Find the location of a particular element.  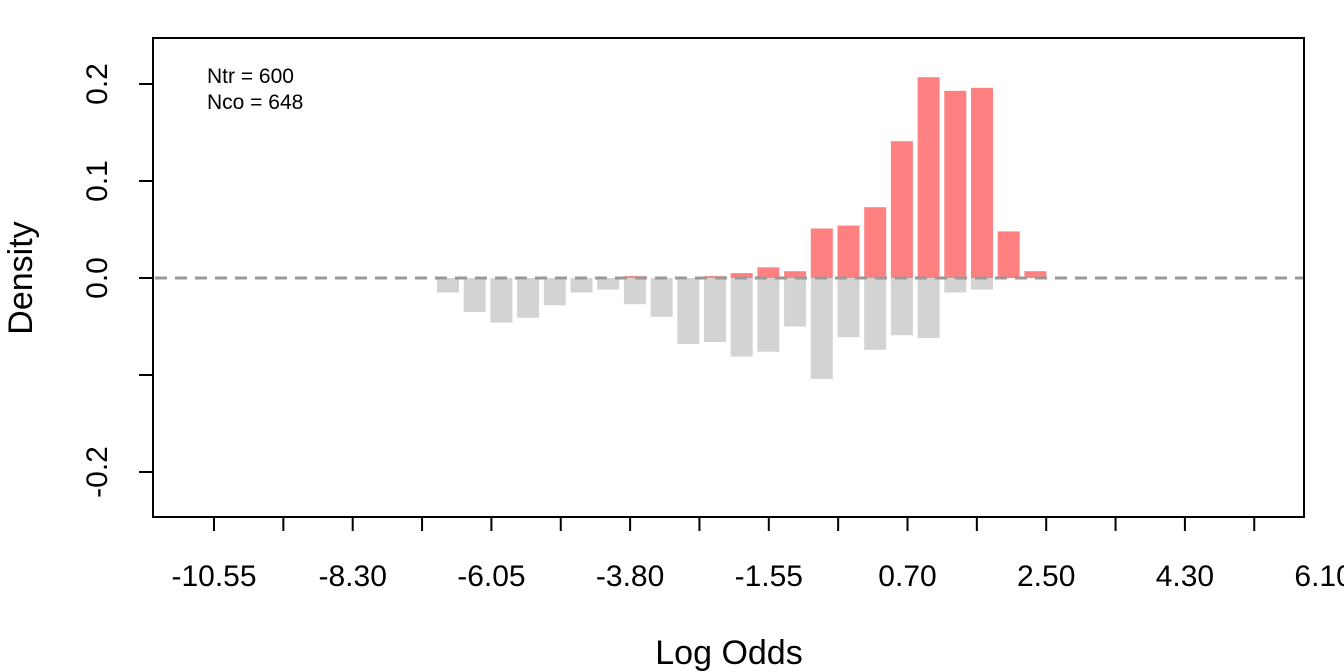

annotation-ntr: Ntr = 600 is located at coordinates (250, 76).